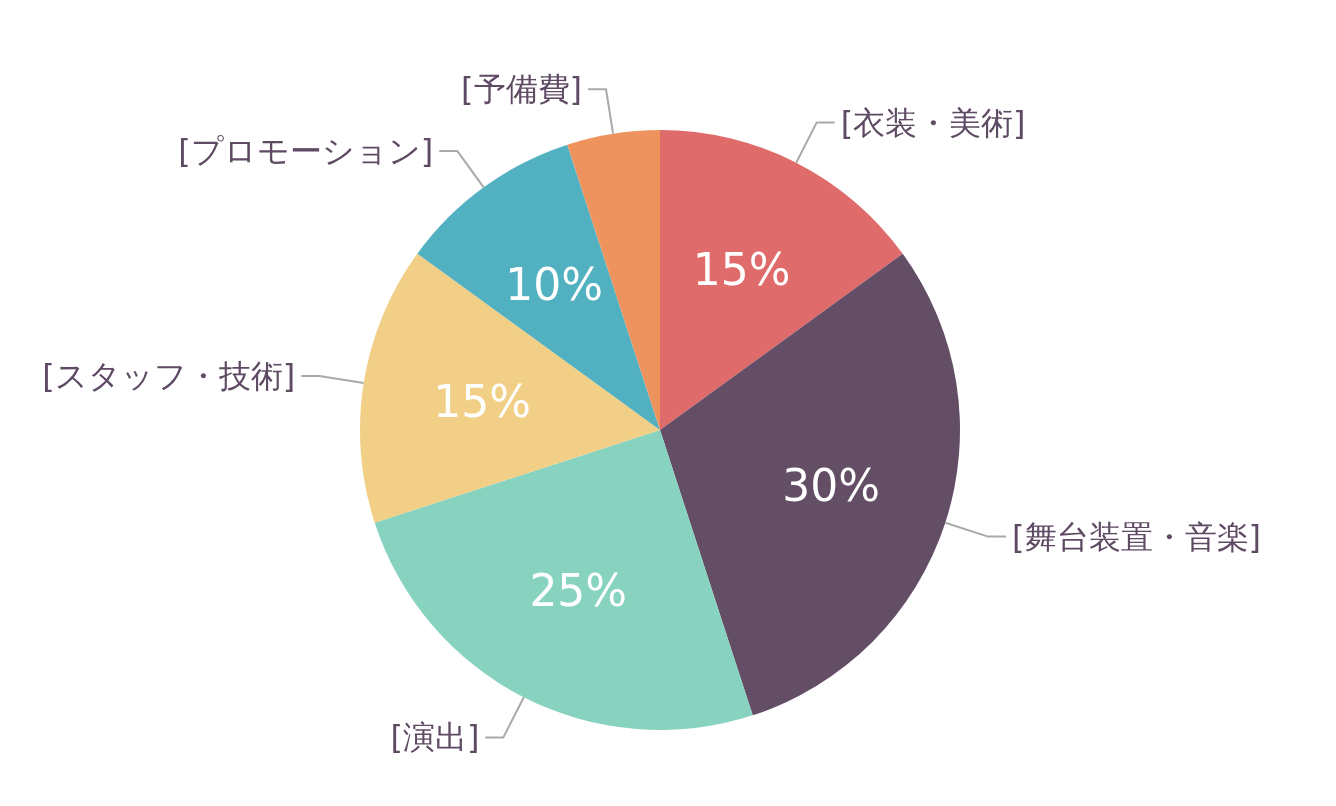 The image size is (1336, 806). I want to click on data-label: 10%, so click(554, 284).